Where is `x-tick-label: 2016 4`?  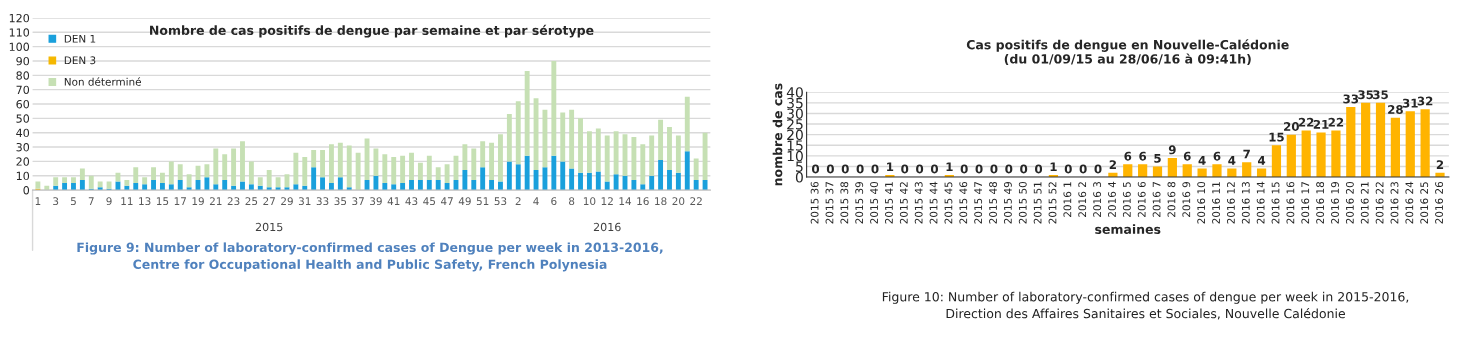 x-tick-label: 2016 4 is located at coordinates (1112, 199).